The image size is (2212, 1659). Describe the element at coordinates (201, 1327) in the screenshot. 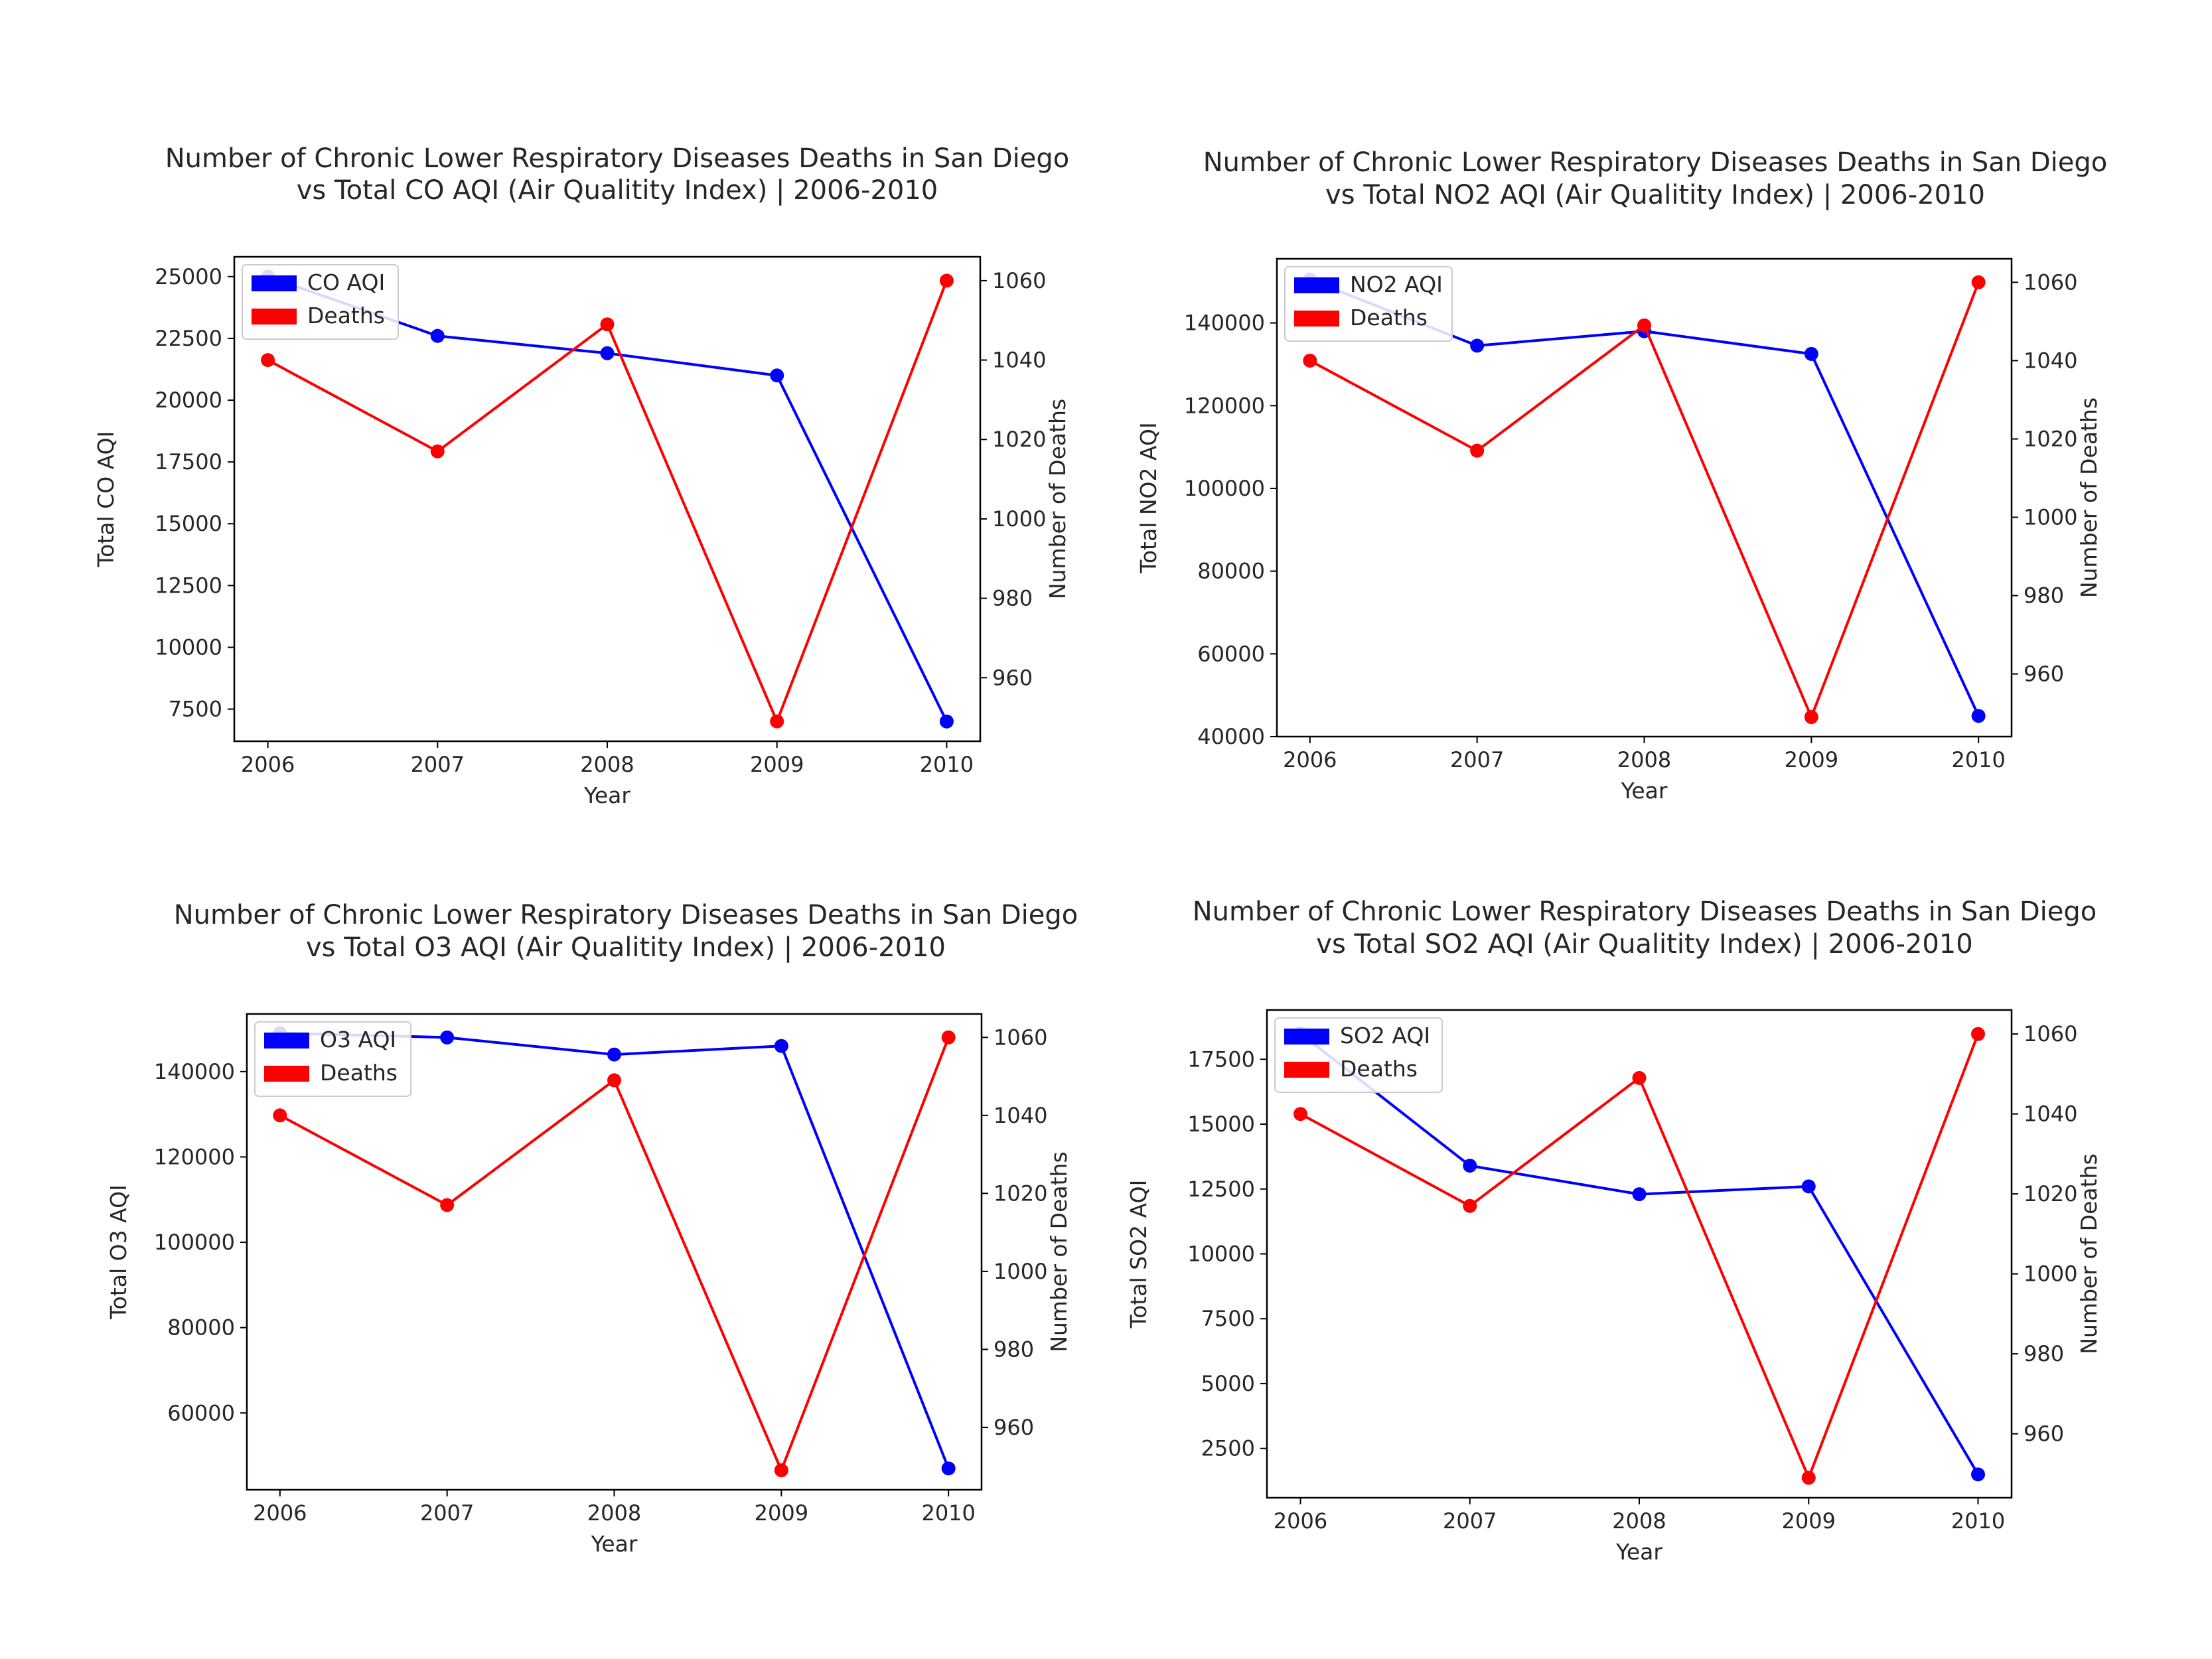

I see `y-tick-label: 80000` at that location.